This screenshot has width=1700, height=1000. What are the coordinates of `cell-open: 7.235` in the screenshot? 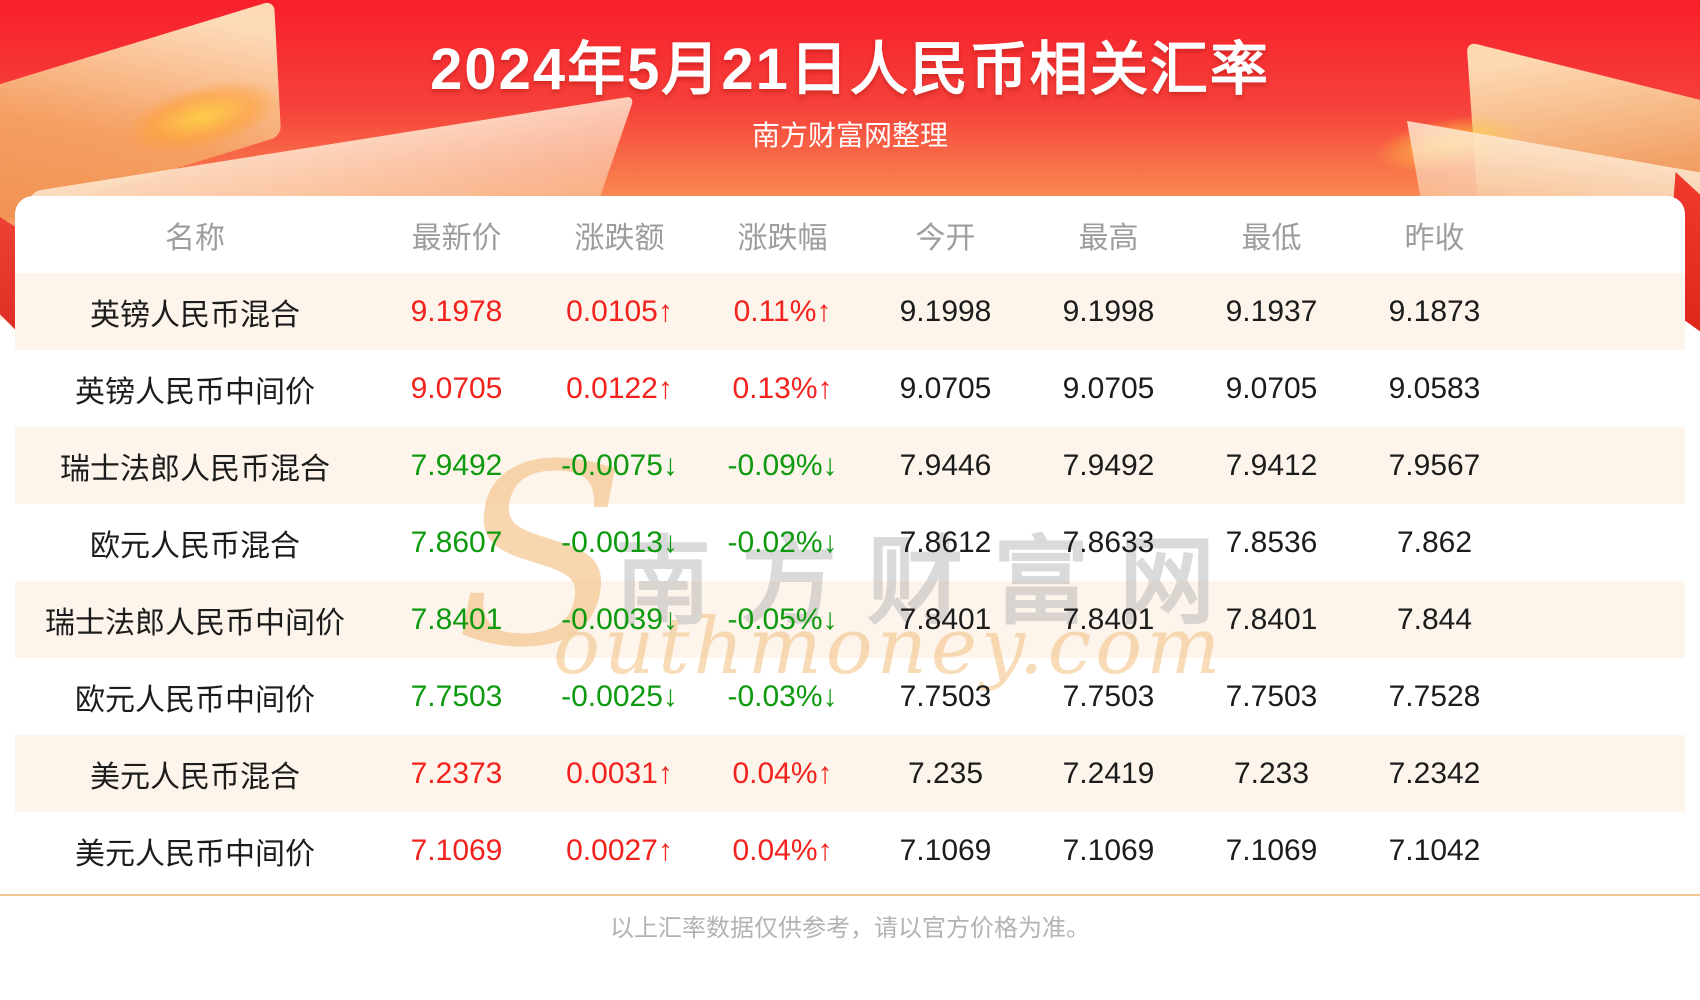 It's located at (945, 773).